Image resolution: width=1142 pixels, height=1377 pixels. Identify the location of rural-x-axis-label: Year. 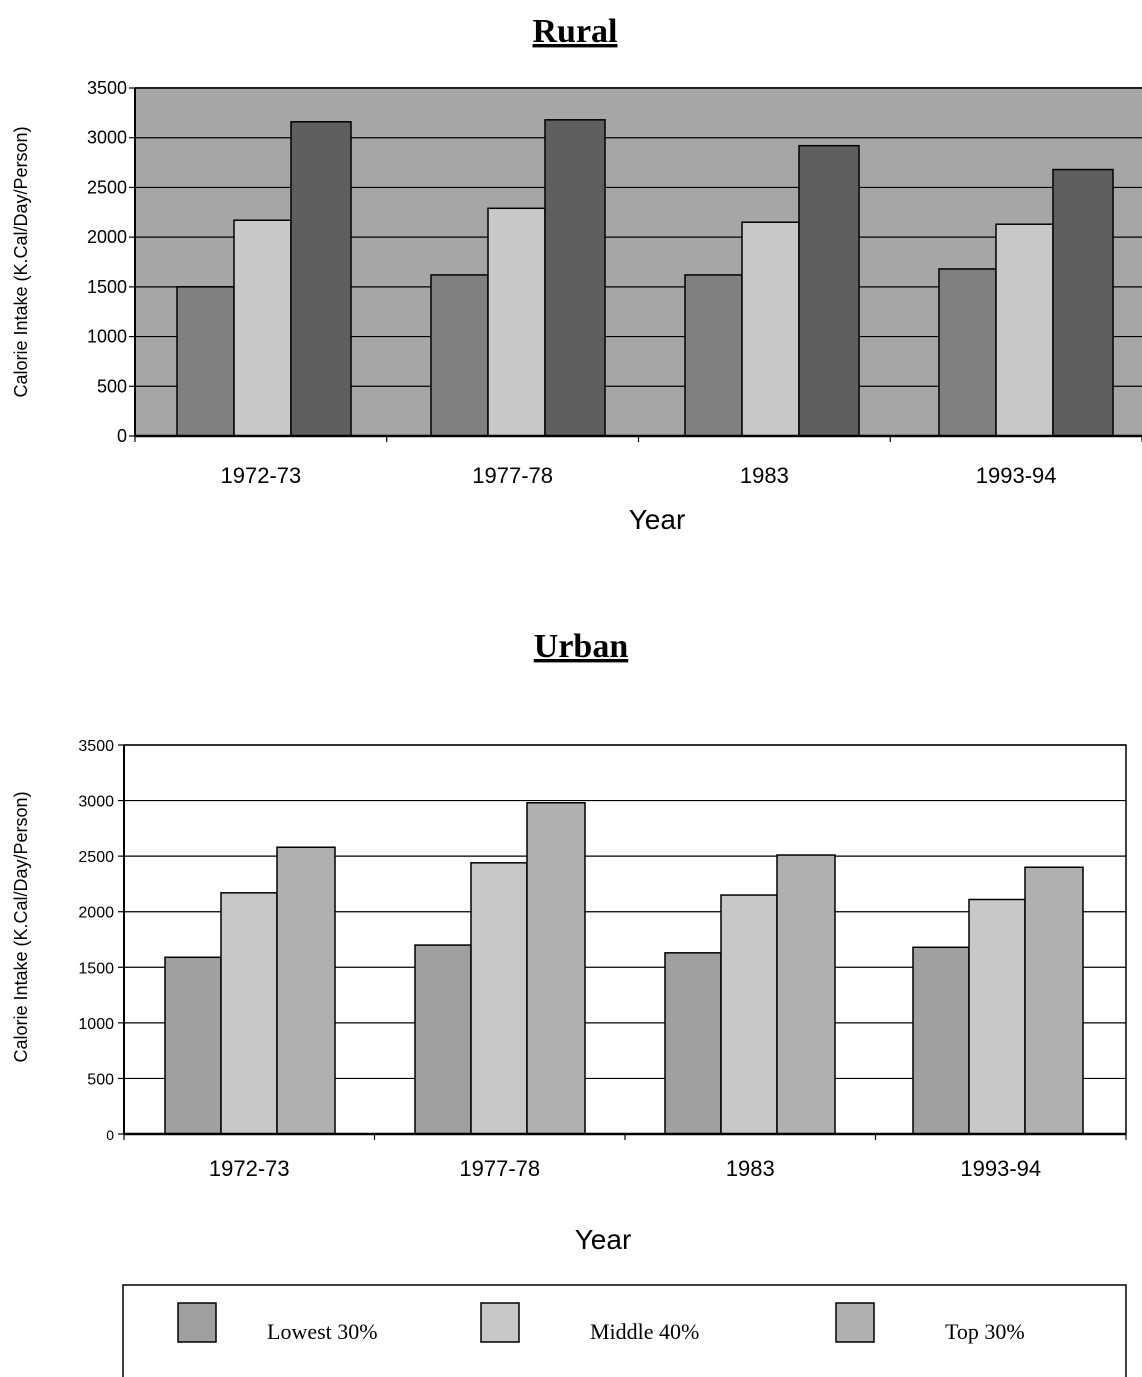
(657, 519).